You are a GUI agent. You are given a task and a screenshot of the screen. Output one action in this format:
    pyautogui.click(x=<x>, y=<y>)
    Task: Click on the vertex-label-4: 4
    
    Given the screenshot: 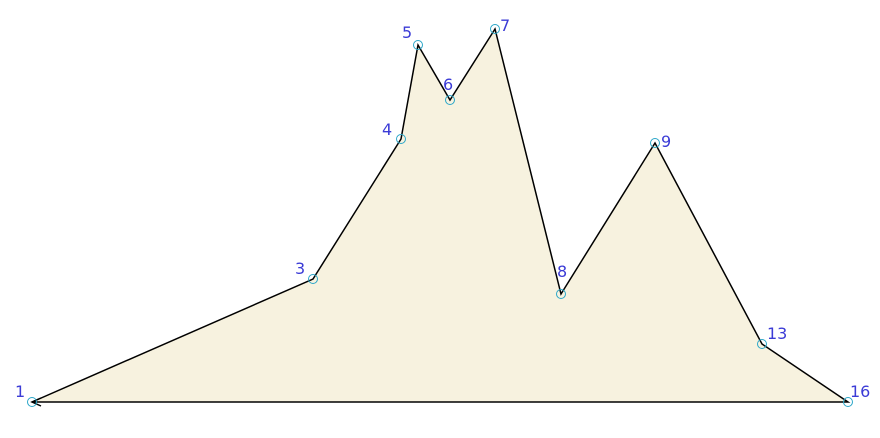 What is the action you would take?
    pyautogui.click(x=387, y=129)
    